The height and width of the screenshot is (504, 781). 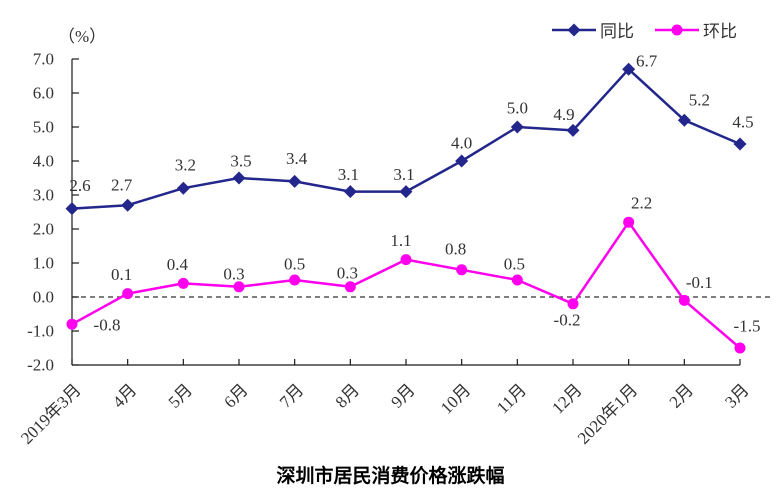 What do you see at coordinates (178, 264) in the screenshot?
I see `data-label: 0.4` at bounding box center [178, 264].